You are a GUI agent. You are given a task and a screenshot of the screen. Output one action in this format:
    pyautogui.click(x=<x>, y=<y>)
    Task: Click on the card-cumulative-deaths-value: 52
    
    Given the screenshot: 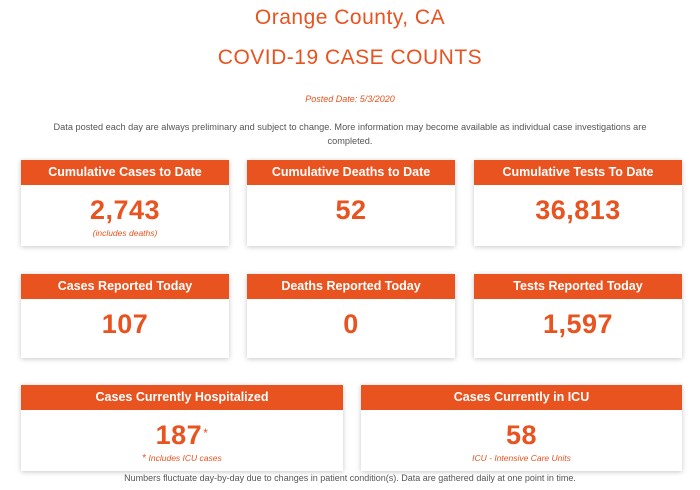 What is the action you would take?
    pyautogui.click(x=351, y=210)
    